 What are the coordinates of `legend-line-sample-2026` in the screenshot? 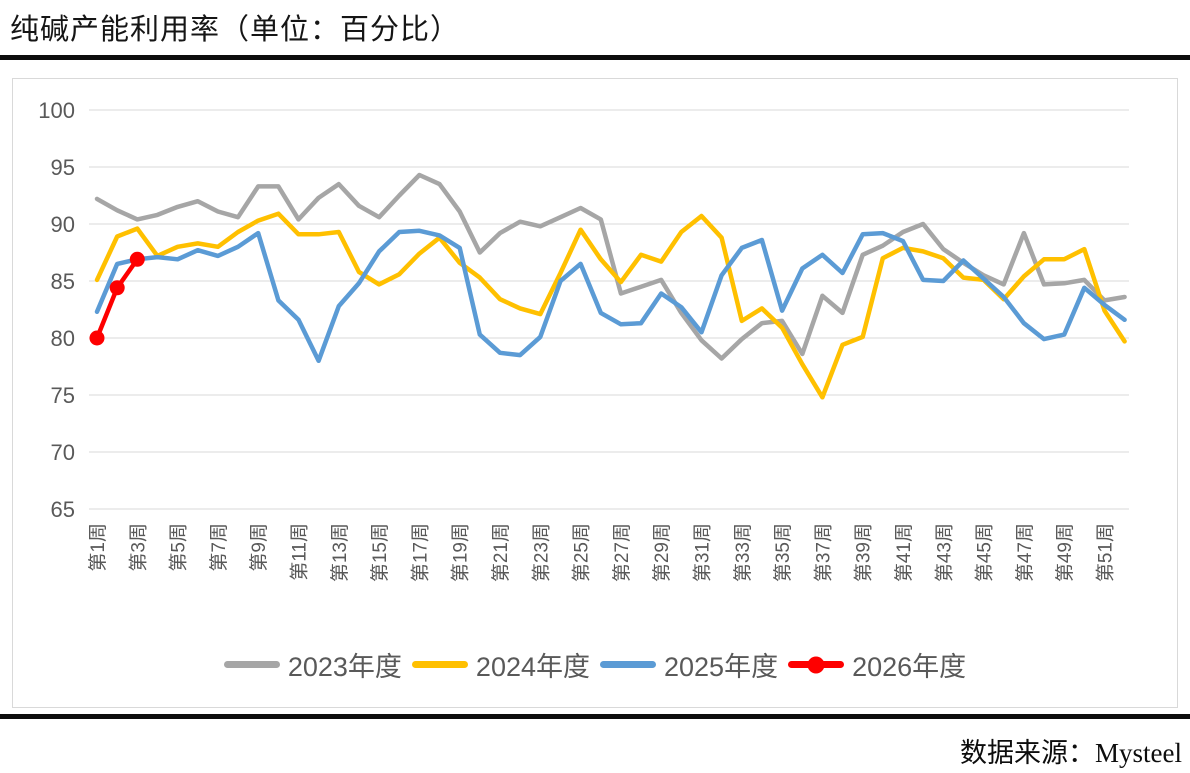 It's located at (816, 664).